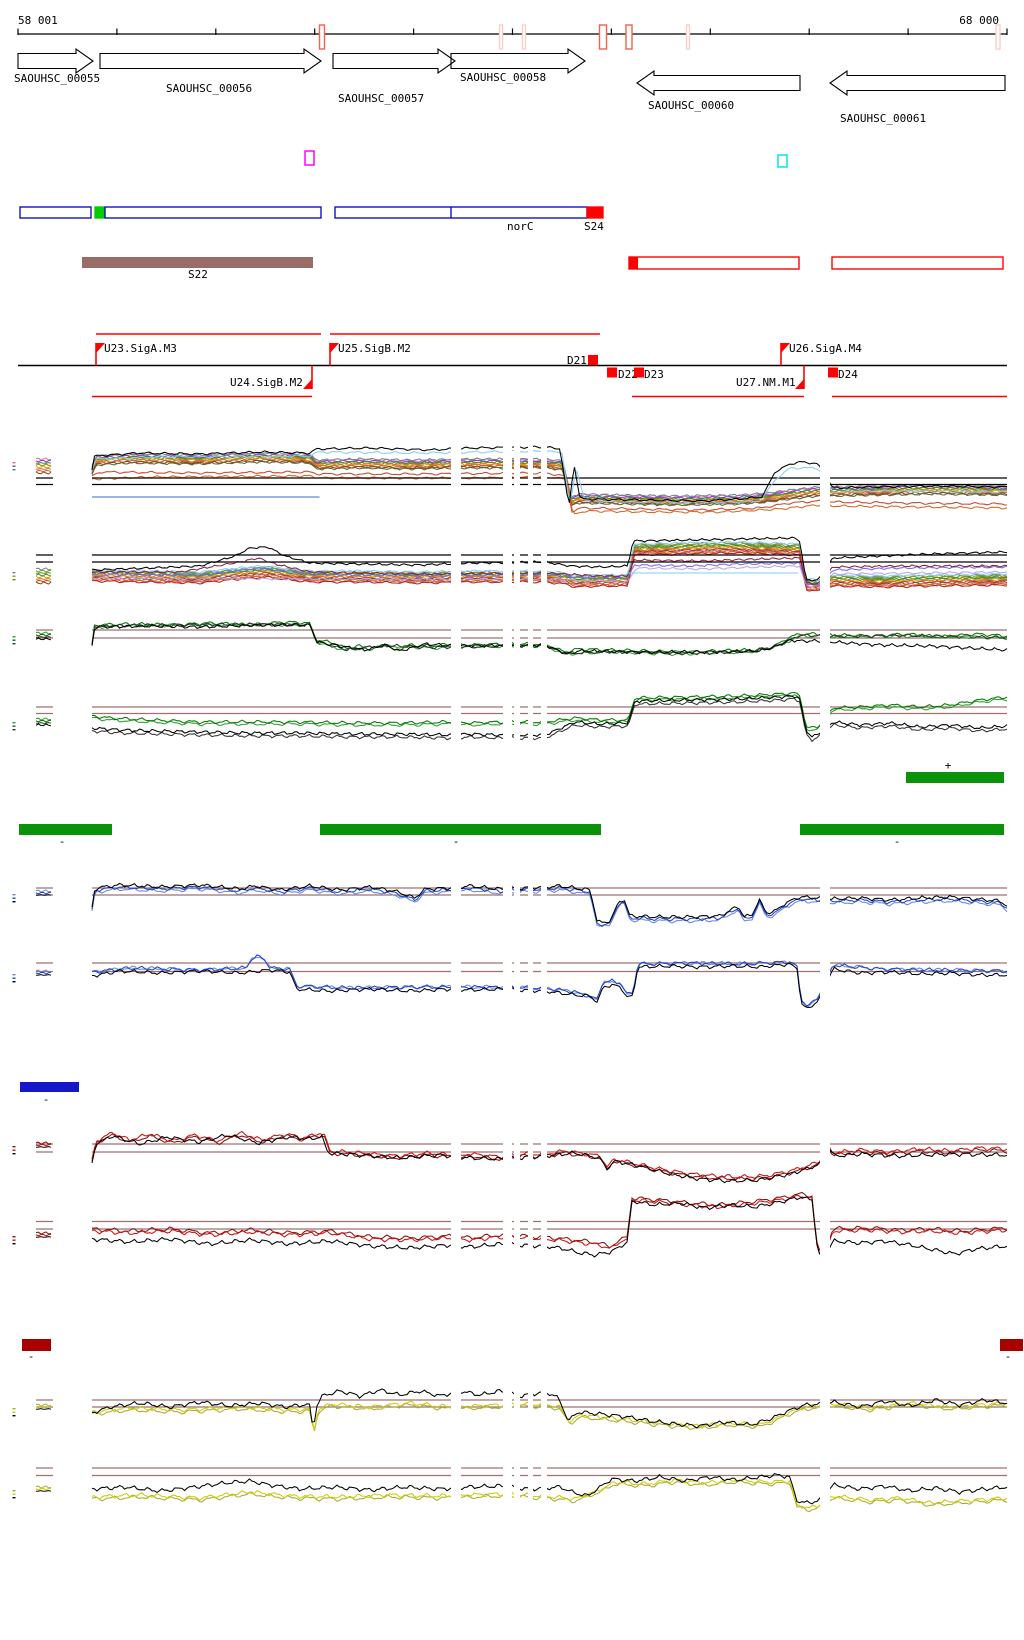  What do you see at coordinates (955, 777) in the screenshot?
I see `green-plus-bar` at bounding box center [955, 777].